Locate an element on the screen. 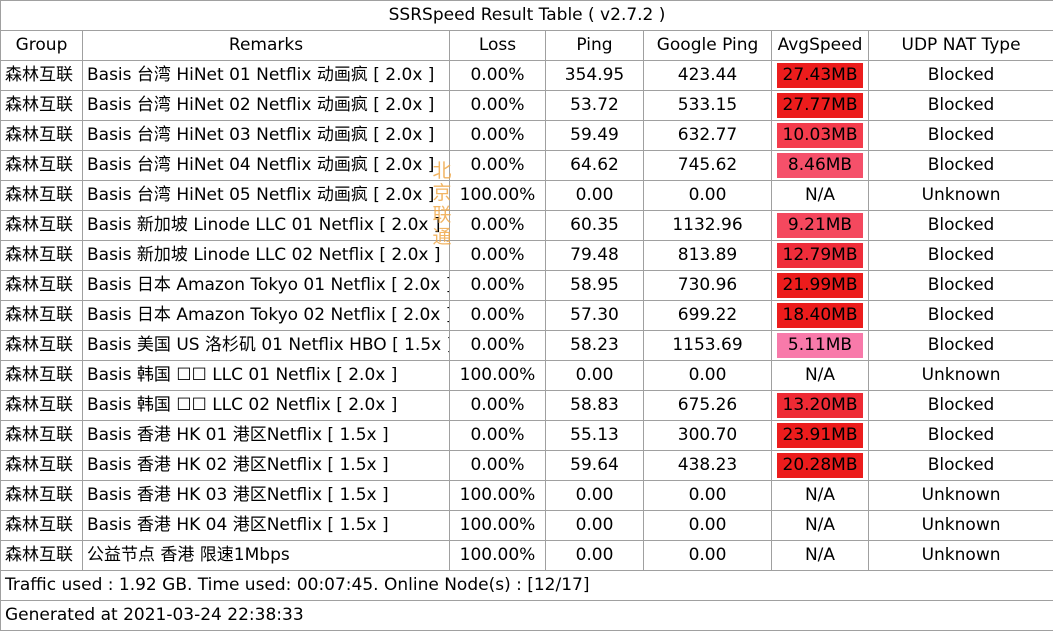 This screenshot has width=1053, height=631. cell-avg-speed: 27.77MB is located at coordinates (820, 106).